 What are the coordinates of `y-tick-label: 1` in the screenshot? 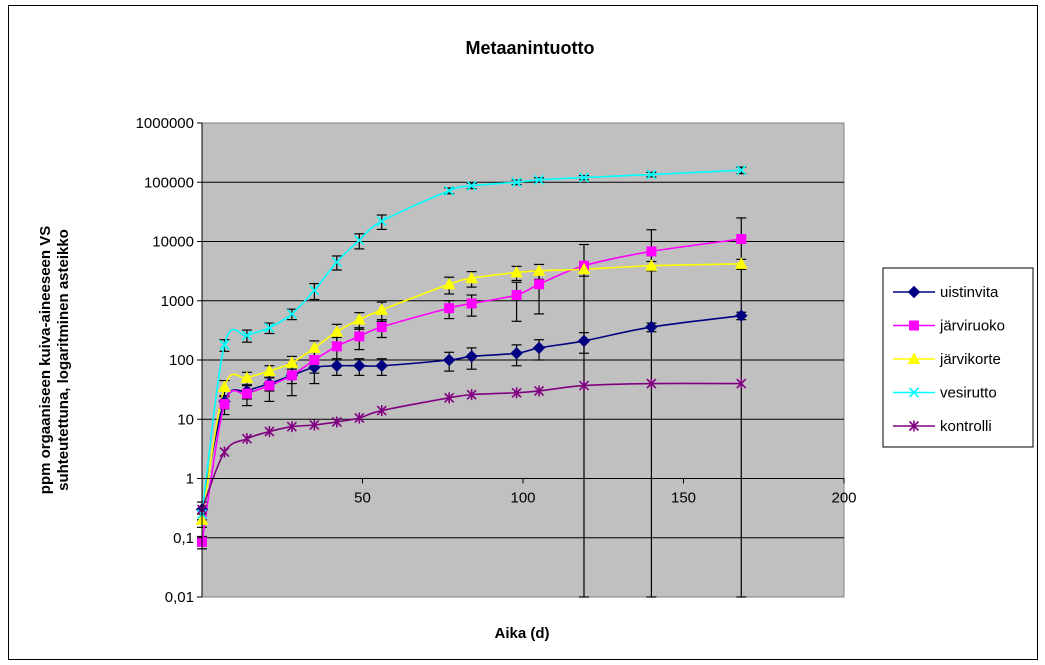 It's located at (190, 479).